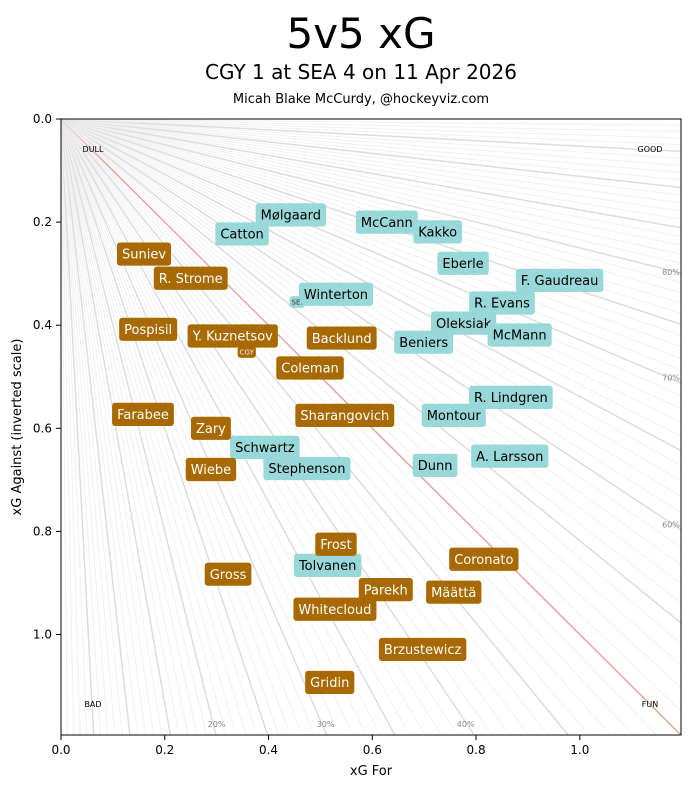  What do you see at coordinates (42, 531) in the screenshot?
I see `y-tick-label: 0.8` at bounding box center [42, 531].